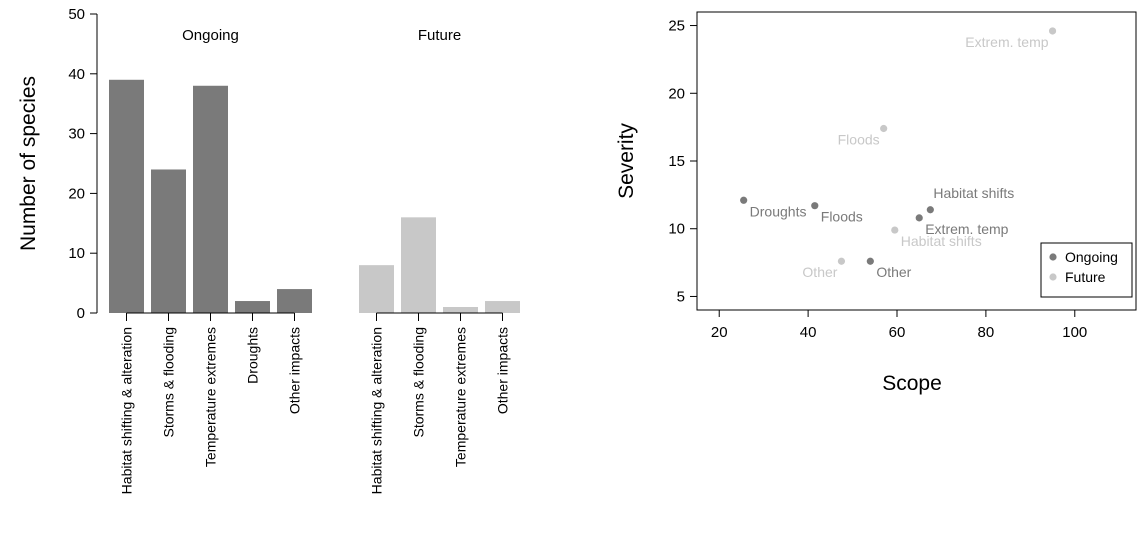  Describe the element at coordinates (253, 355) in the screenshot. I see `bar-category-label: Droughts` at that location.